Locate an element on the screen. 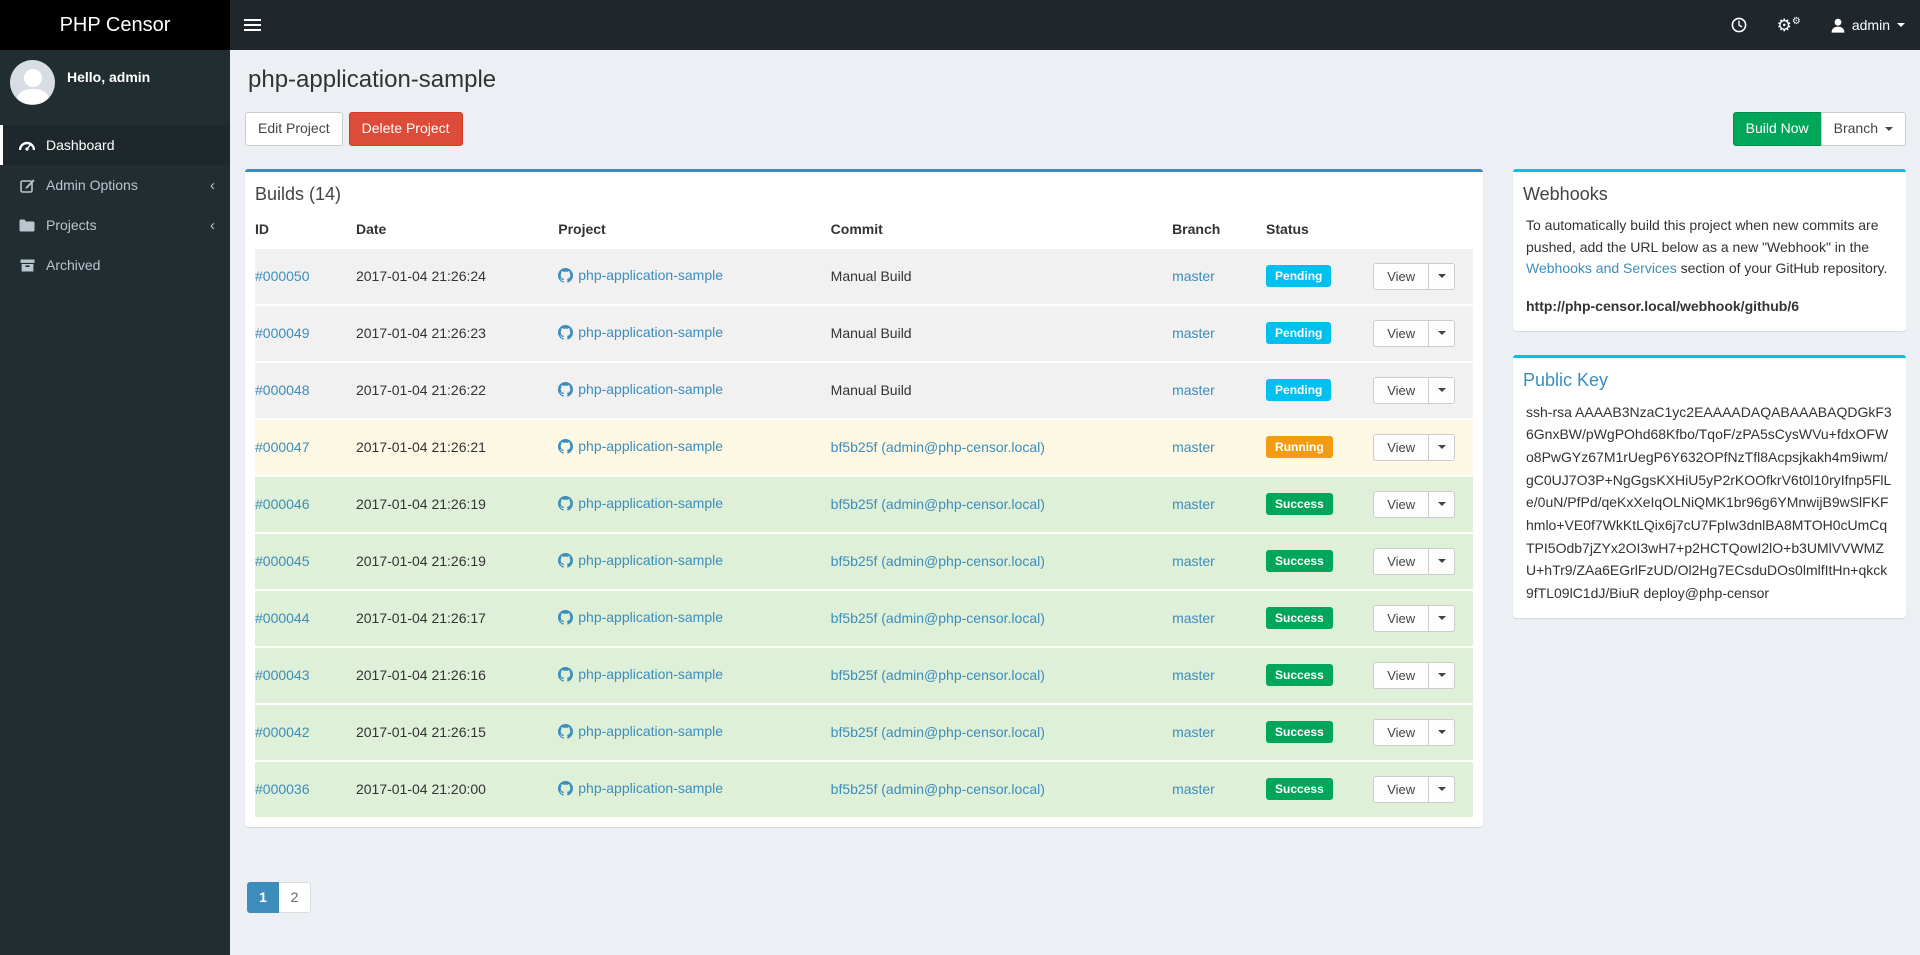 The height and width of the screenshot is (955, 1920). build-date: 2017-01-04 21:26:21 is located at coordinates (457, 447).